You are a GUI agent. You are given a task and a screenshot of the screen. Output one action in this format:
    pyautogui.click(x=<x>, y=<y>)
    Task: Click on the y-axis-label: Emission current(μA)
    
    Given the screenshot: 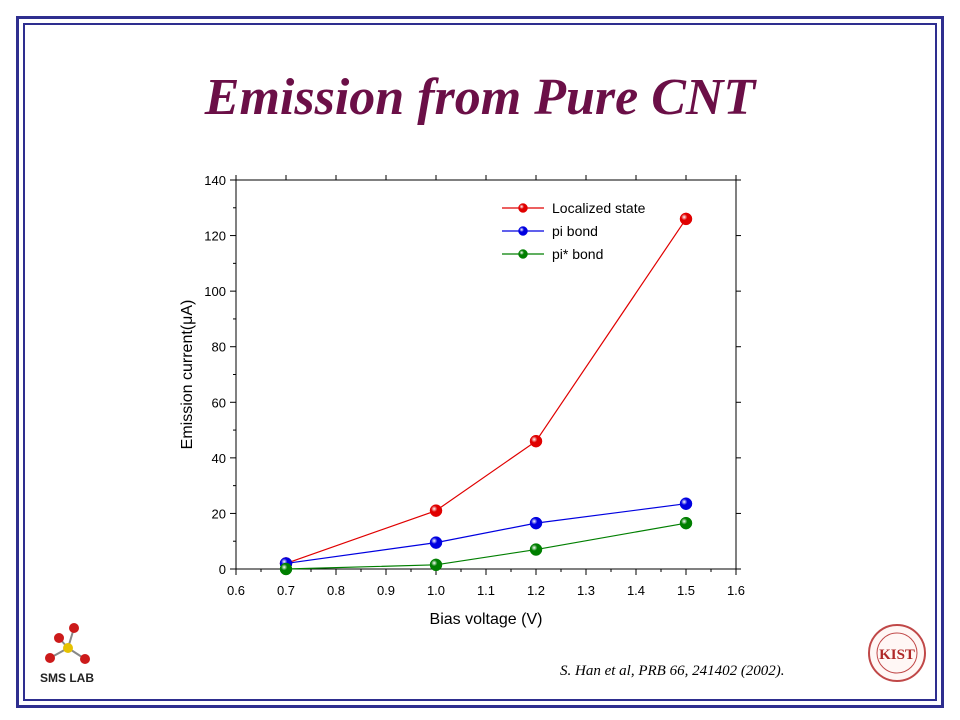 What is the action you would take?
    pyautogui.click(x=187, y=375)
    